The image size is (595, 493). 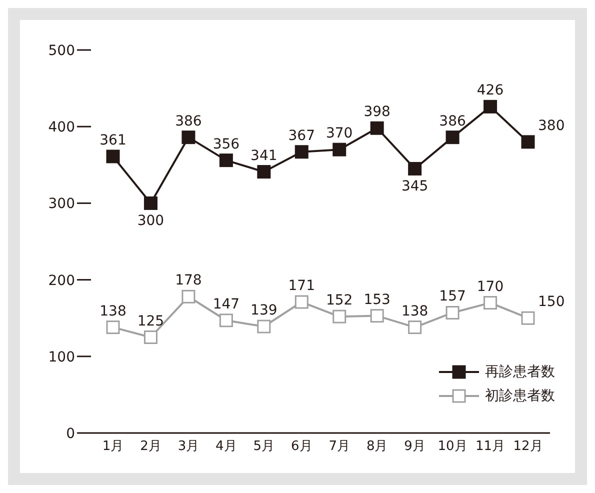 I want to click on y-tick-label: 300, so click(x=61, y=204).